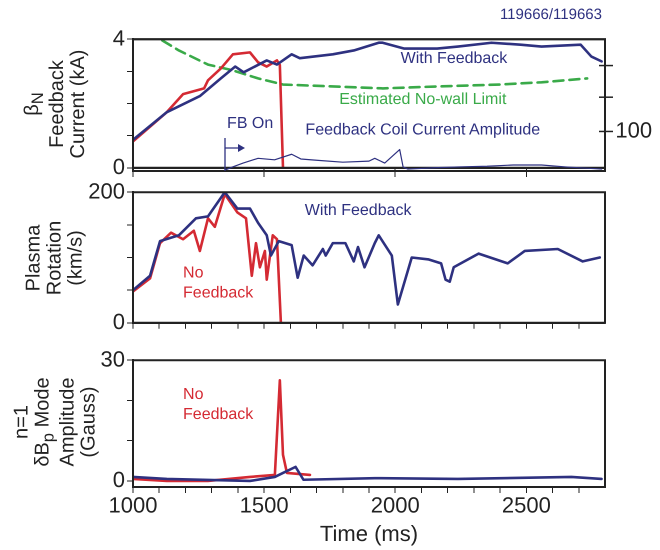 The width and height of the screenshot is (660, 550). Describe the element at coordinates (112, 359) in the screenshot. I see `y-tick-label: 30` at that location.